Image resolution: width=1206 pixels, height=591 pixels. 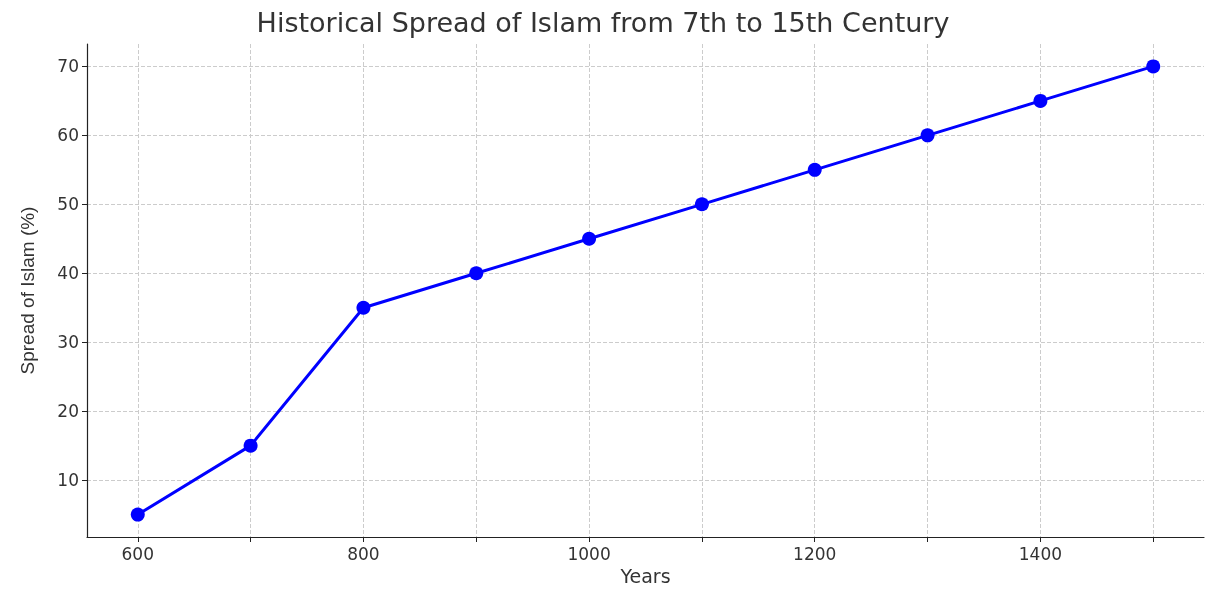 I want to click on x-tick-label: 800, so click(x=363, y=553).